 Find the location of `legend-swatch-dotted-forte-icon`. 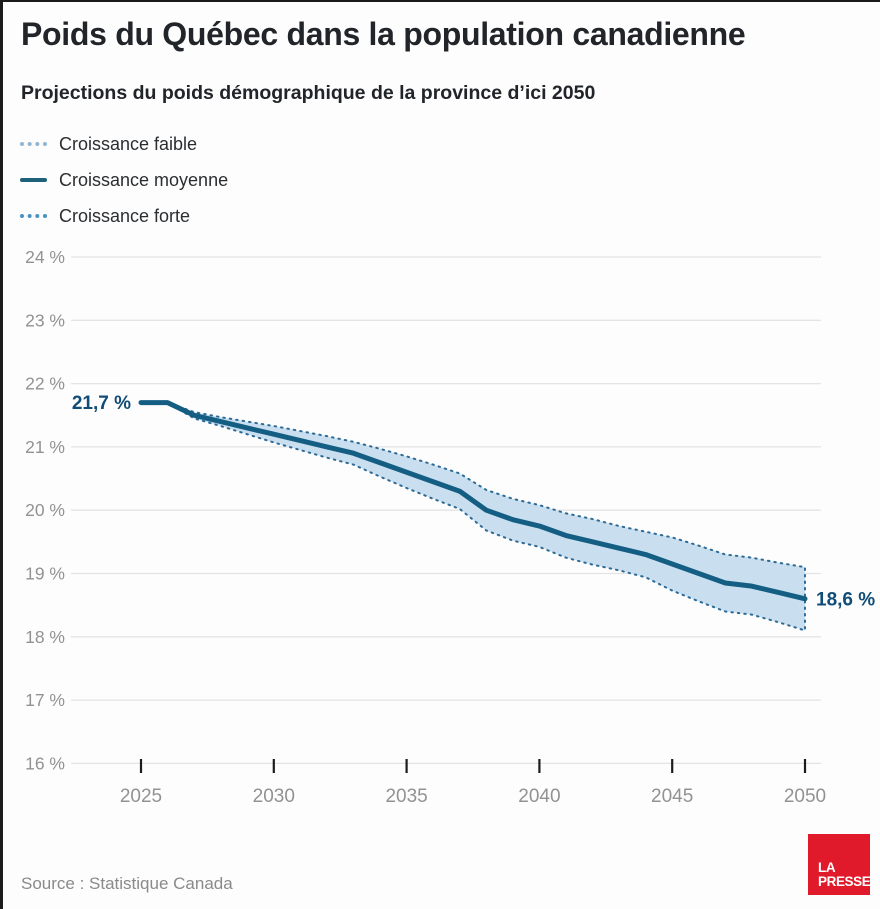

legend-swatch-dotted-forte-icon is located at coordinates (33, 216).